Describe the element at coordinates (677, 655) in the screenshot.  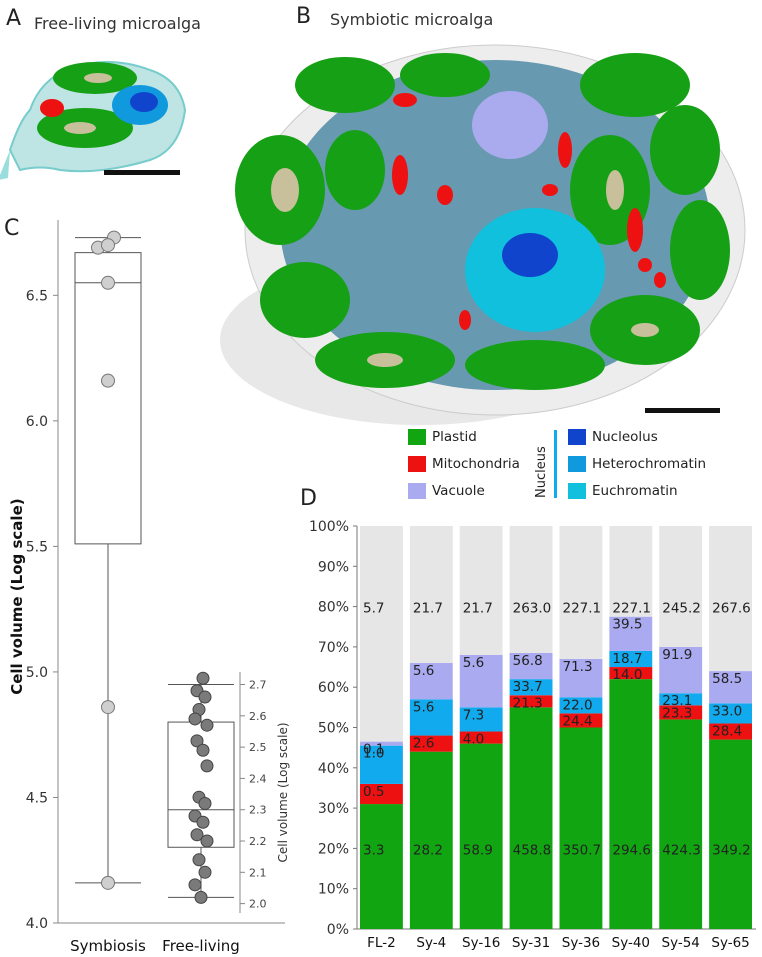
I see `data-label: 91.9` at that location.